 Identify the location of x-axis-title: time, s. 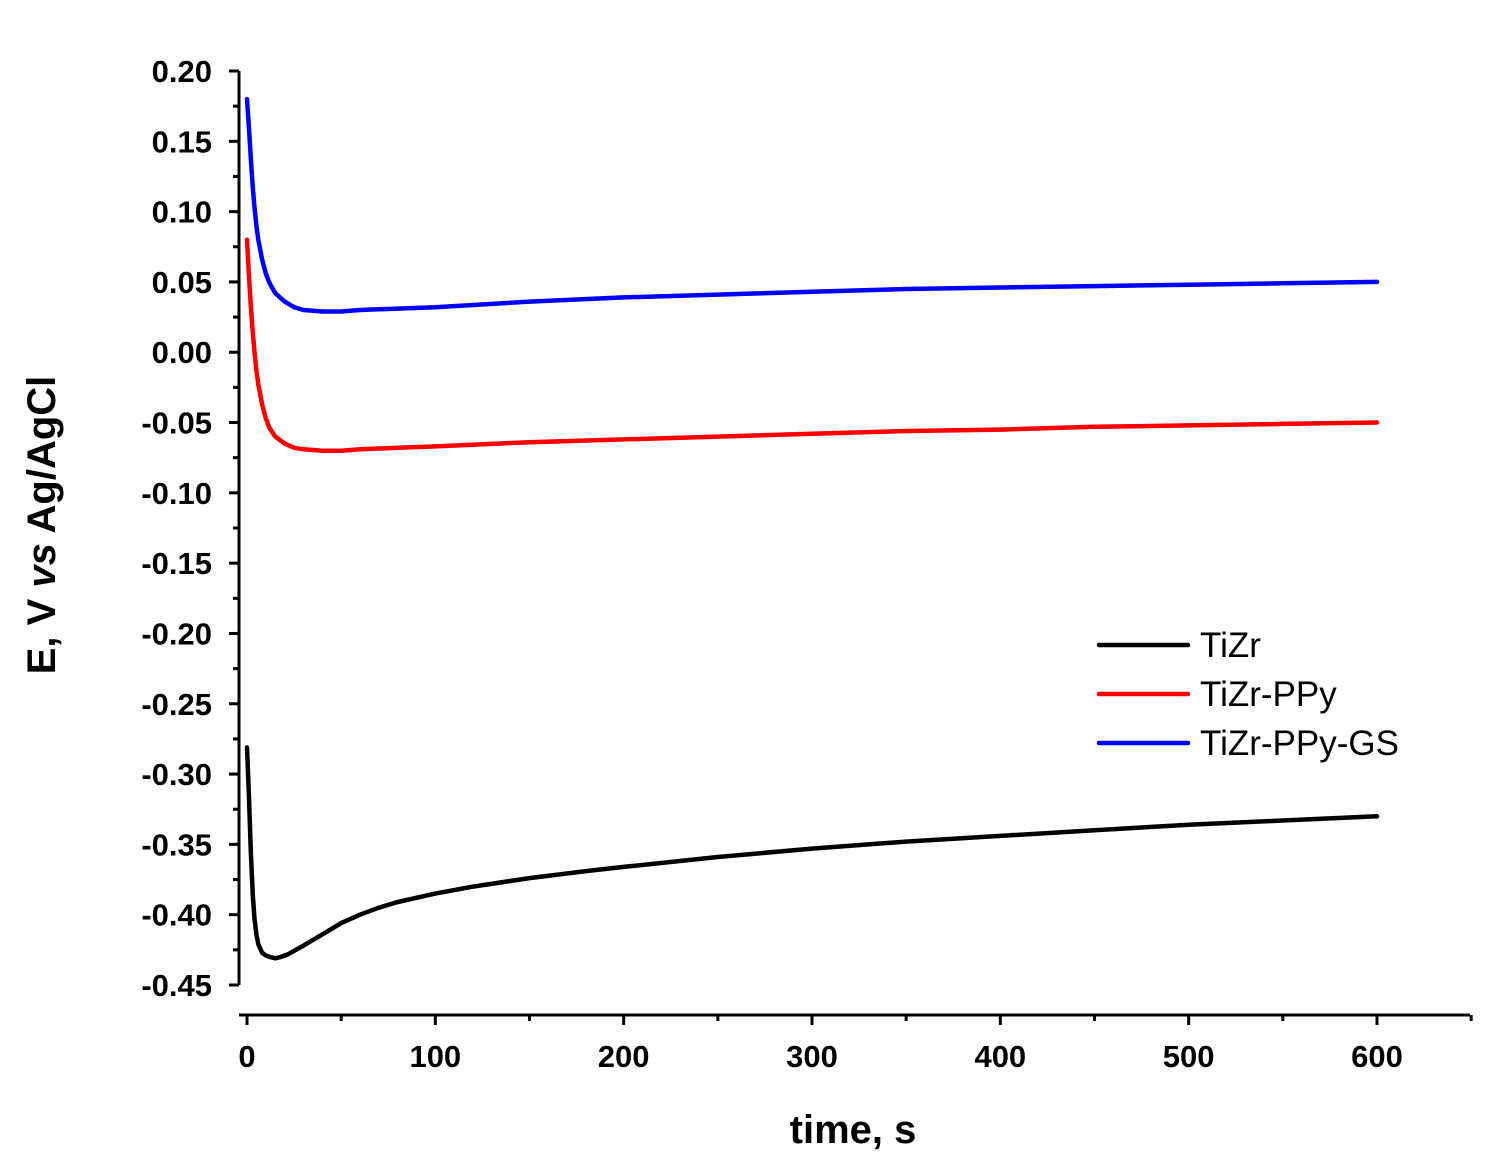
(853, 1130).